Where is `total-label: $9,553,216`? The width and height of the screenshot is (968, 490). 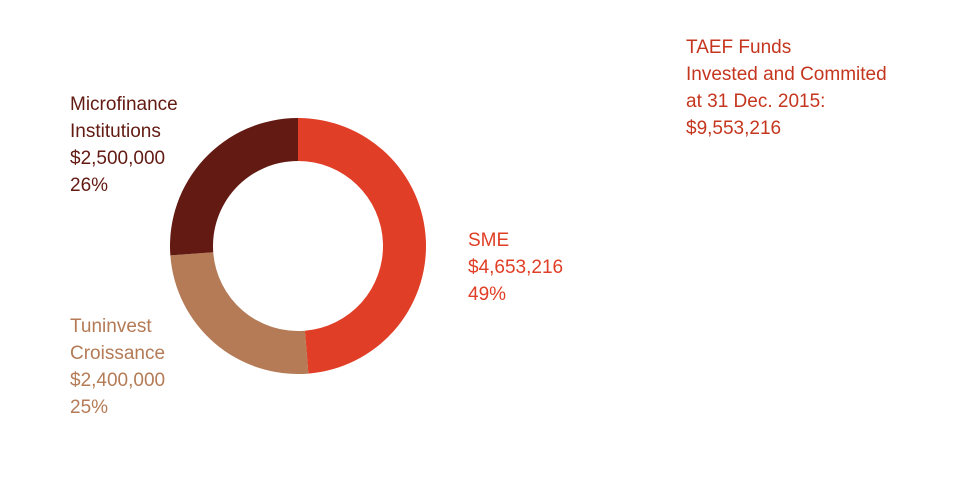
total-label: $9,553,216 is located at coordinates (734, 128).